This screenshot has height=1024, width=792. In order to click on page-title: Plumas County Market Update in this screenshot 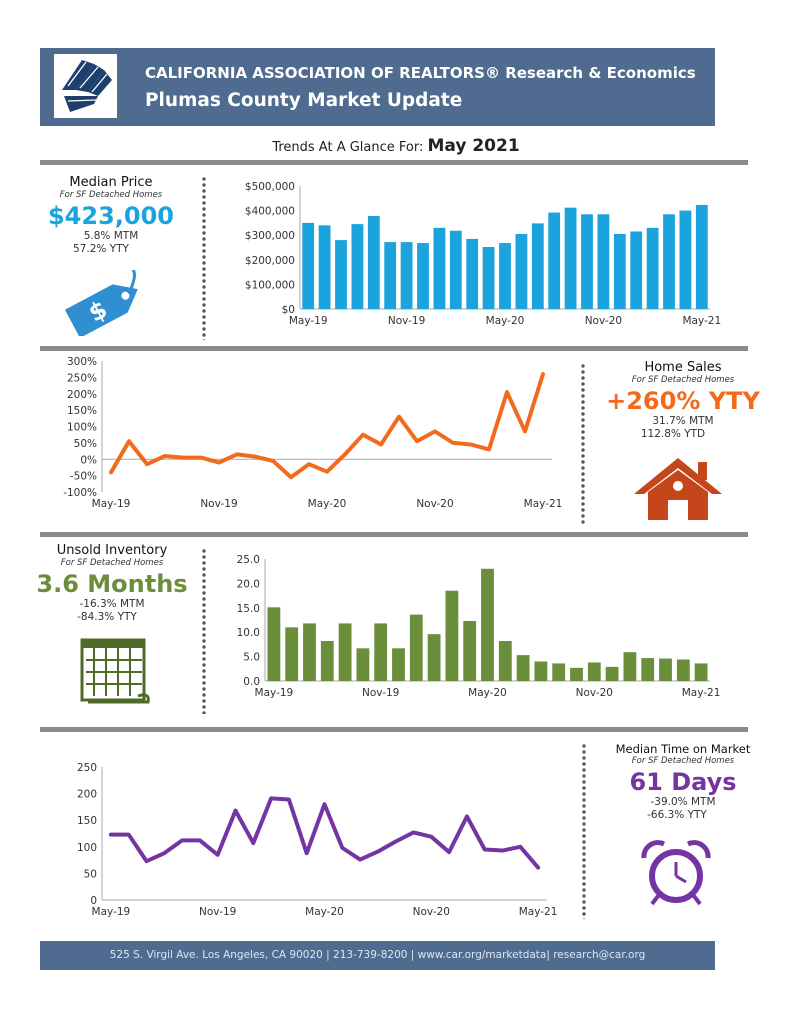, I will do `click(304, 100)`.